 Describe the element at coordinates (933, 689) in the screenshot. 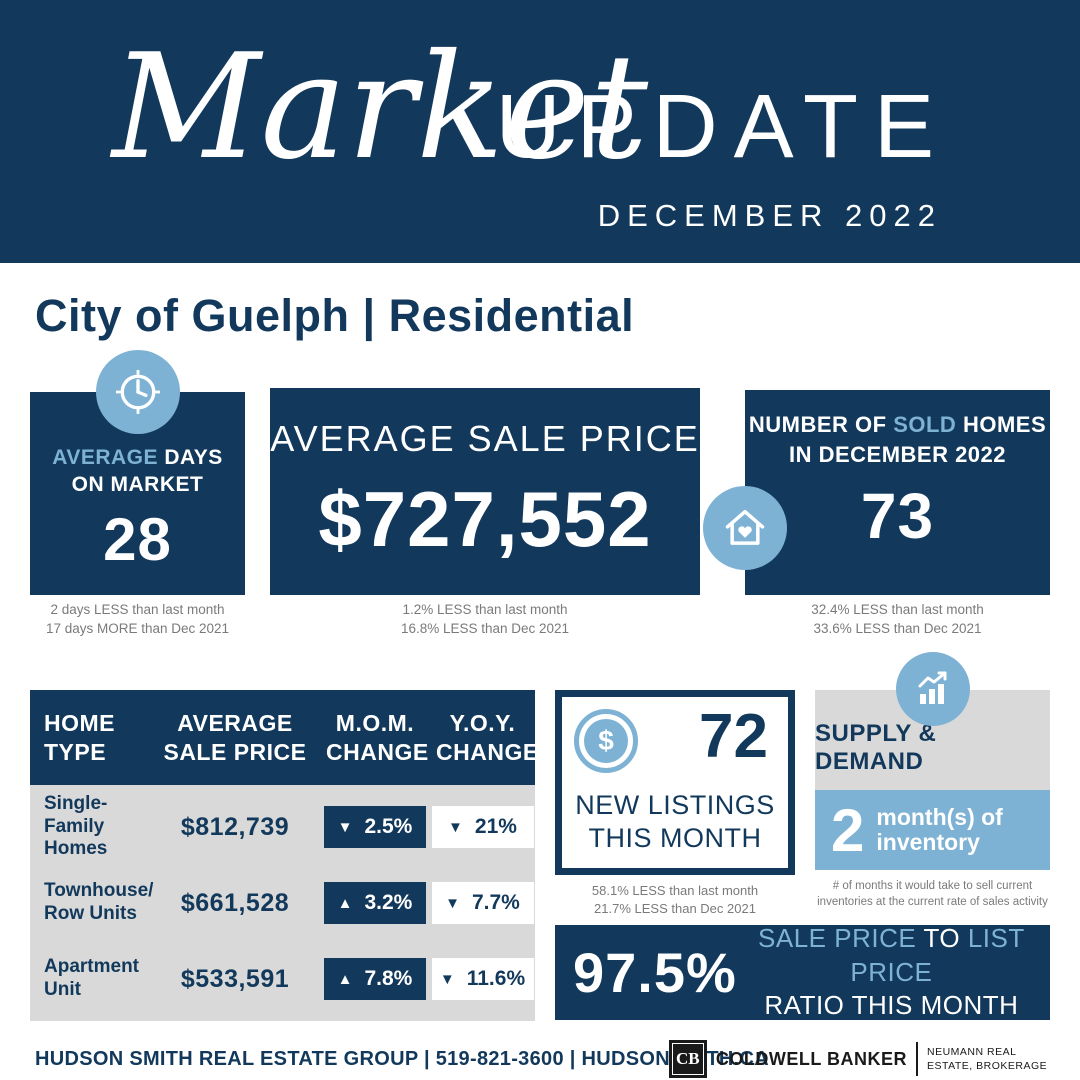

I see `bar-chart-icon` at that location.